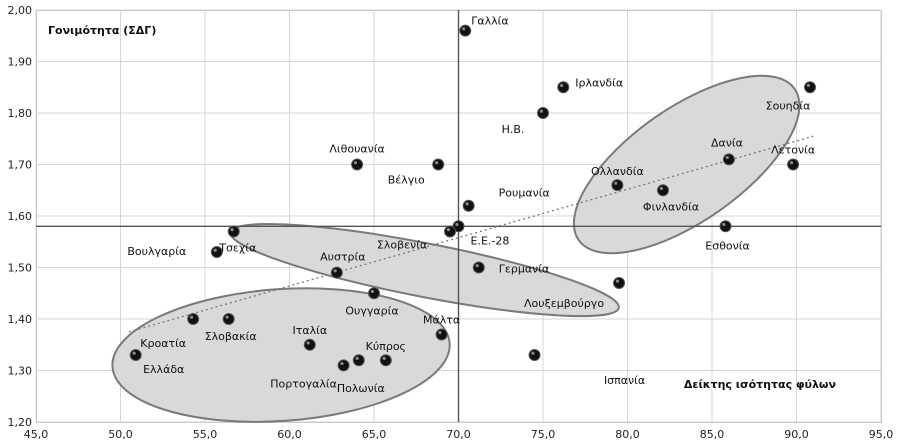 This screenshot has height=448, width=902. What do you see at coordinates (289, 434) in the screenshot?
I see `x-tick-label: 60,0` at bounding box center [289, 434].